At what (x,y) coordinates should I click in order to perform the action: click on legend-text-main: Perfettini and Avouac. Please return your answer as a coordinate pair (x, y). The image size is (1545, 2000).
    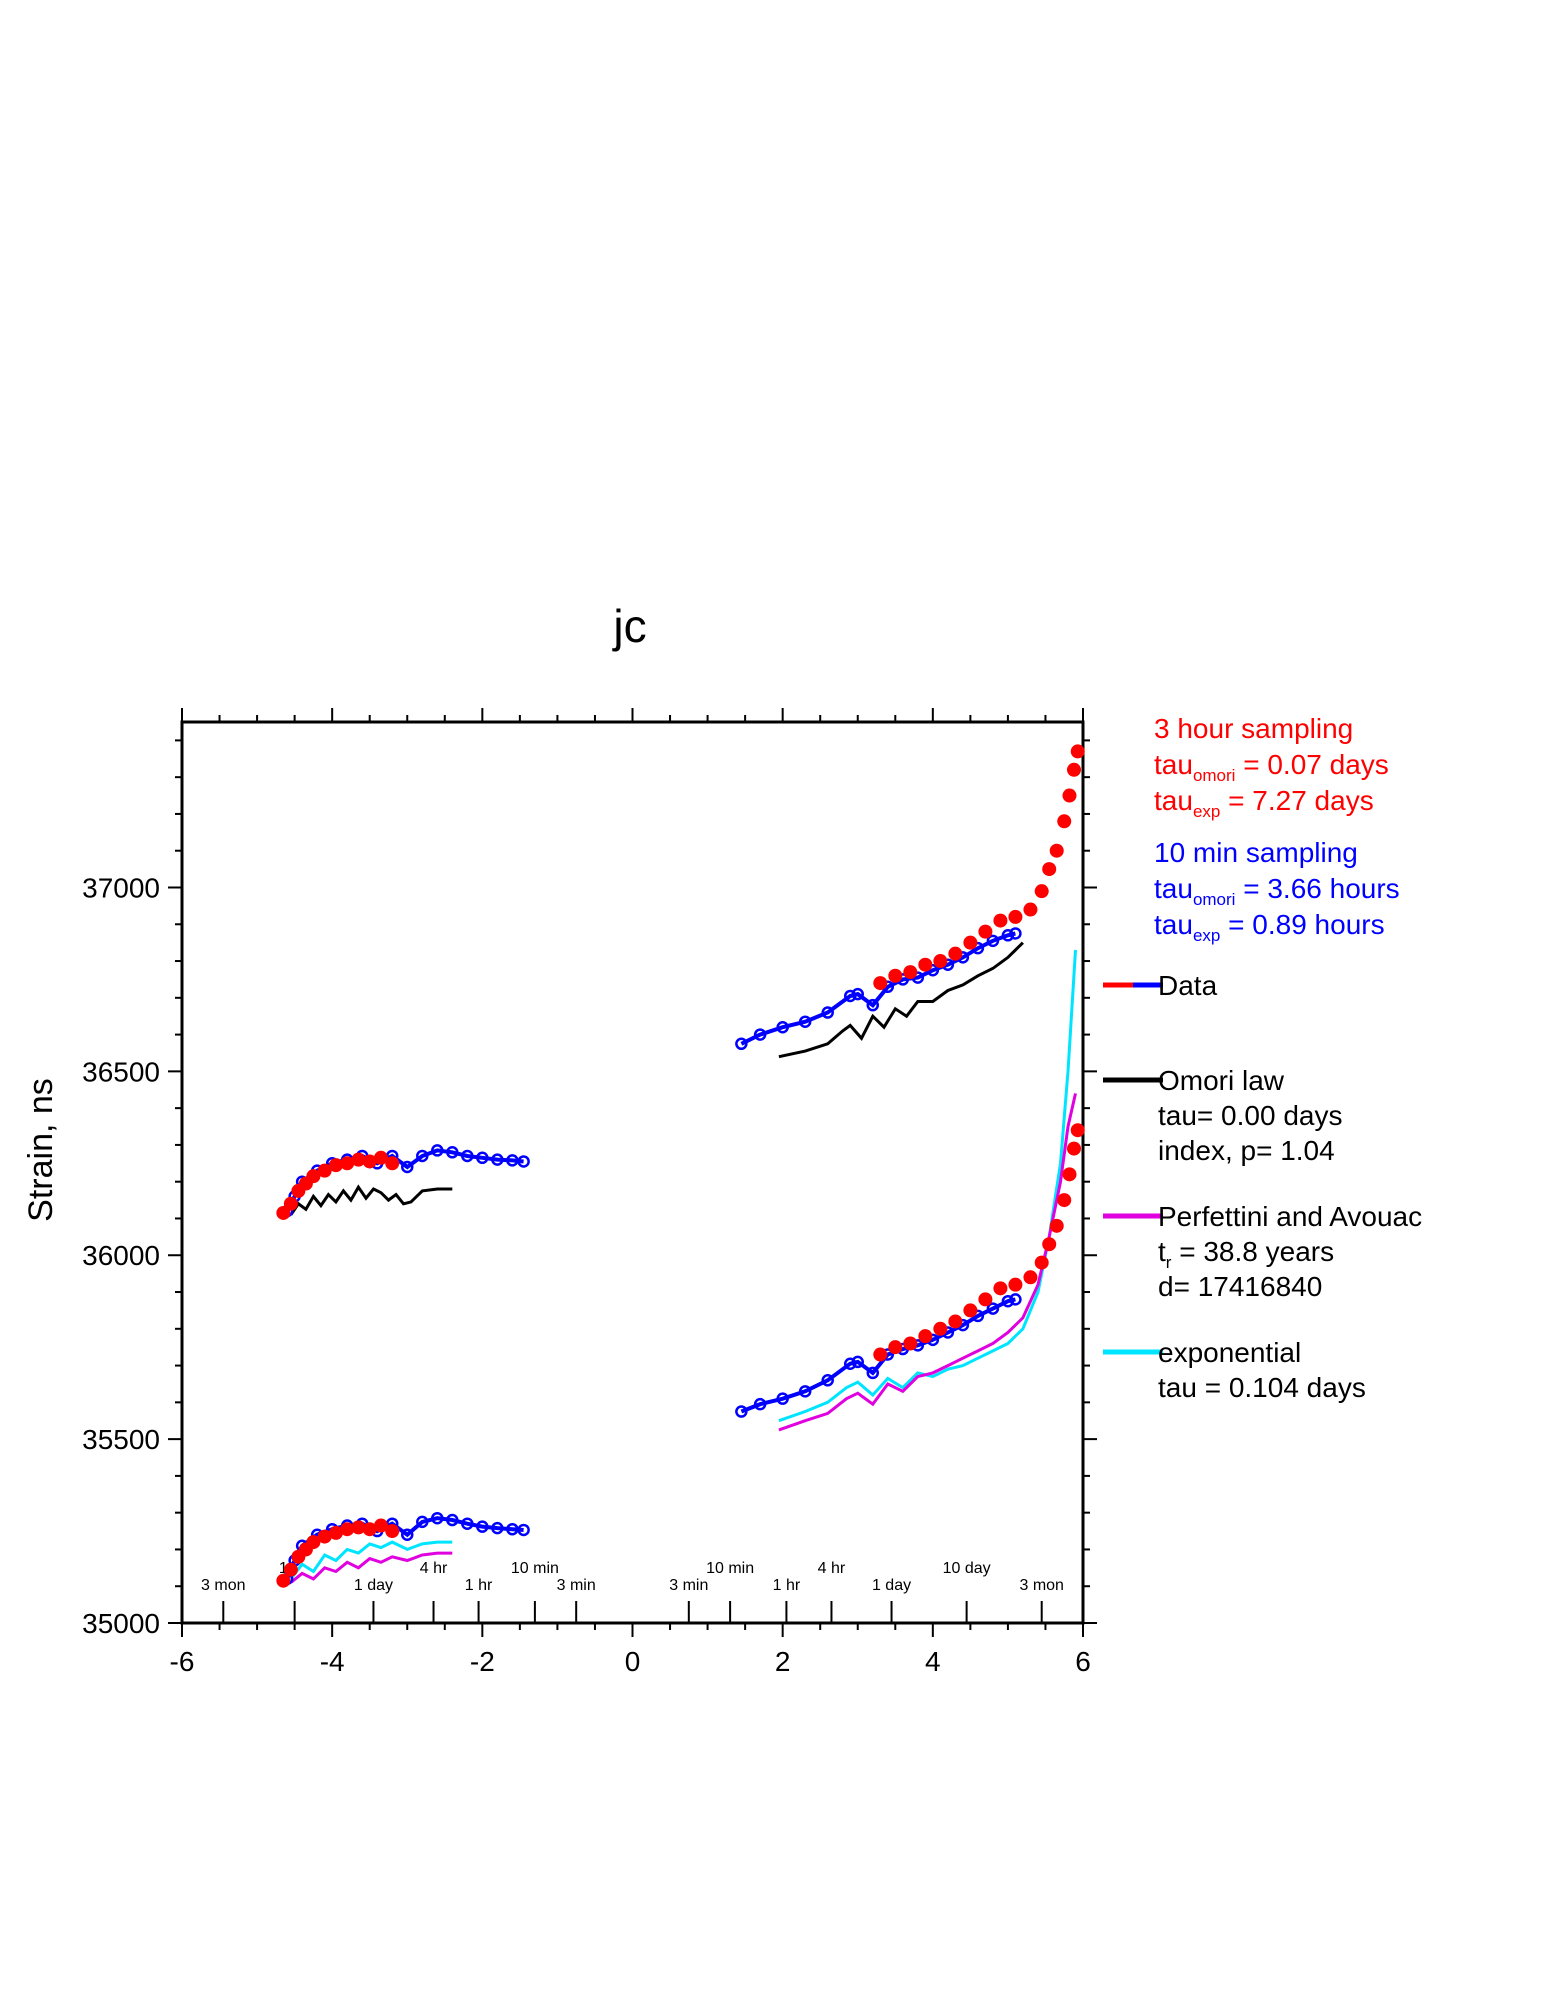
    Looking at the image, I should click on (1290, 1216).